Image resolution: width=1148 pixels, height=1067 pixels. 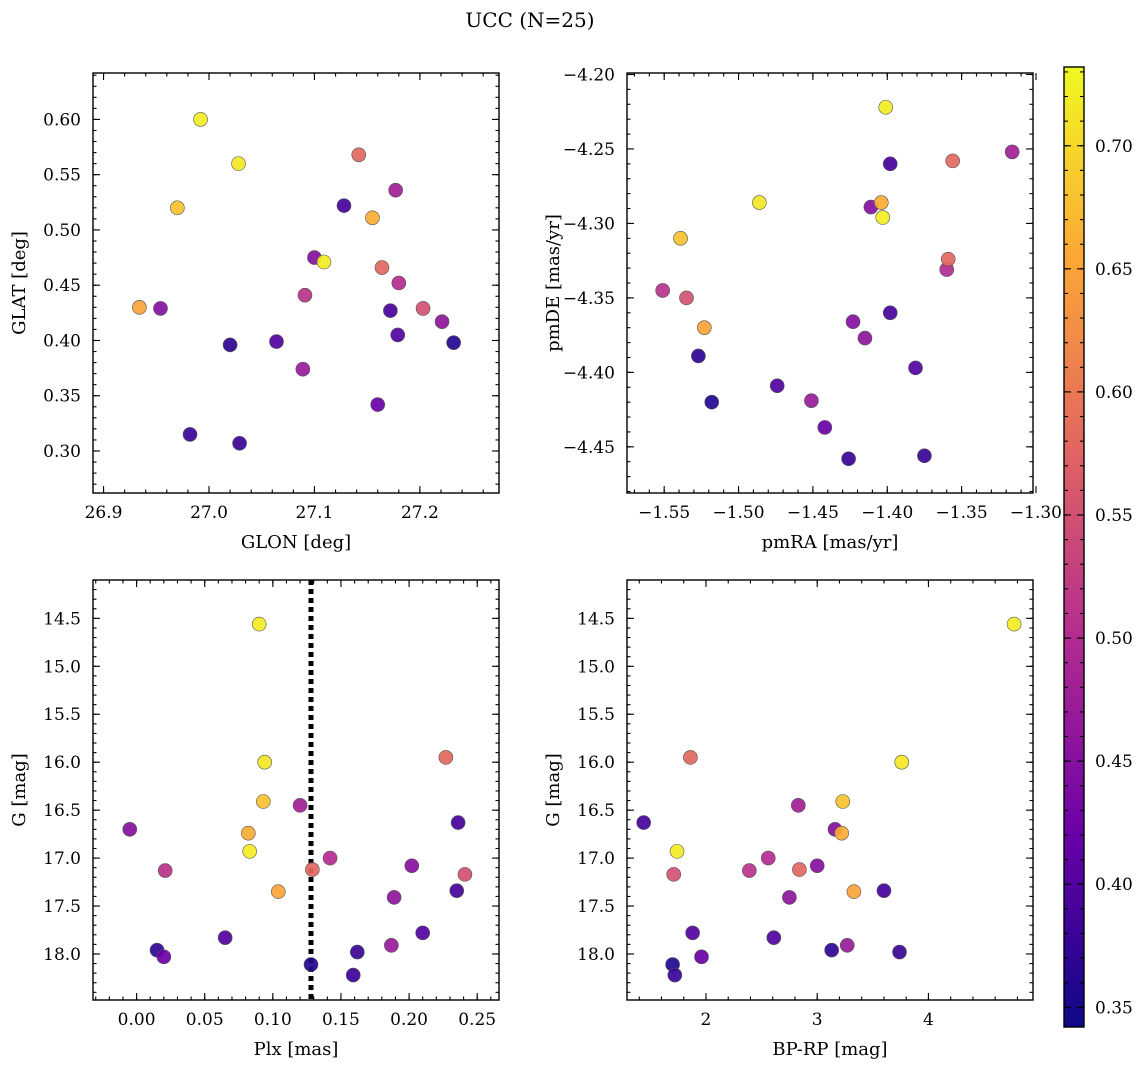 I want to click on x-tick-label: 0.00, so click(x=137, y=1020).